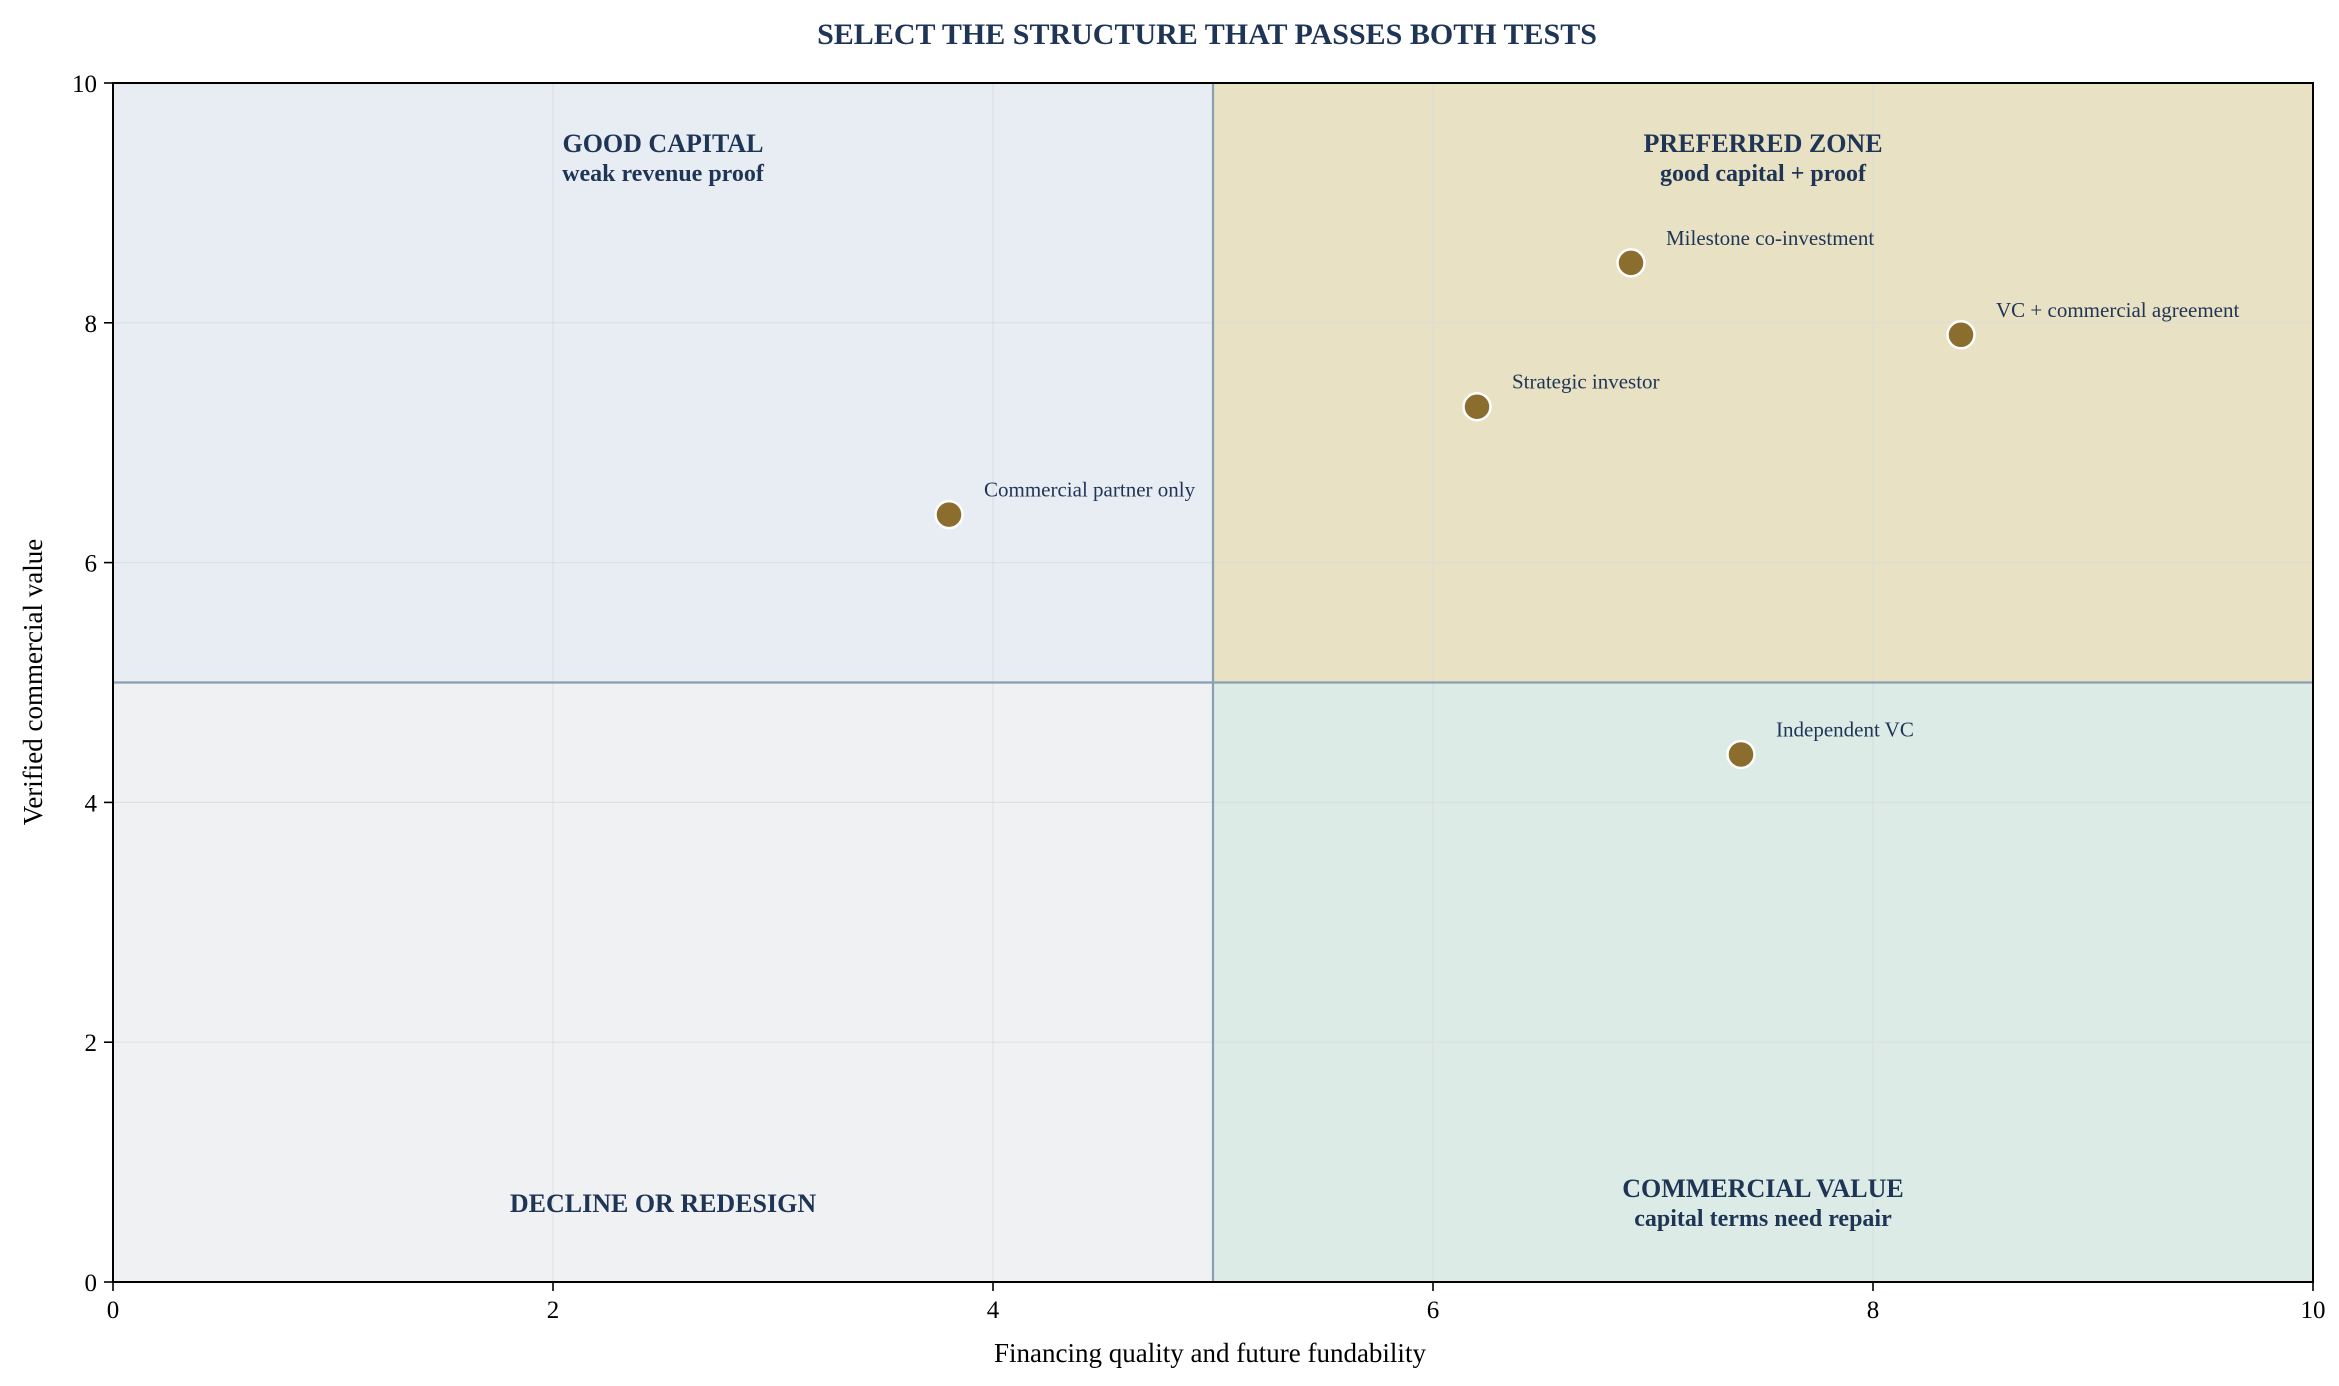 The width and height of the screenshot is (2339, 1386). I want to click on x-tick-label: 4, so click(993, 1310).